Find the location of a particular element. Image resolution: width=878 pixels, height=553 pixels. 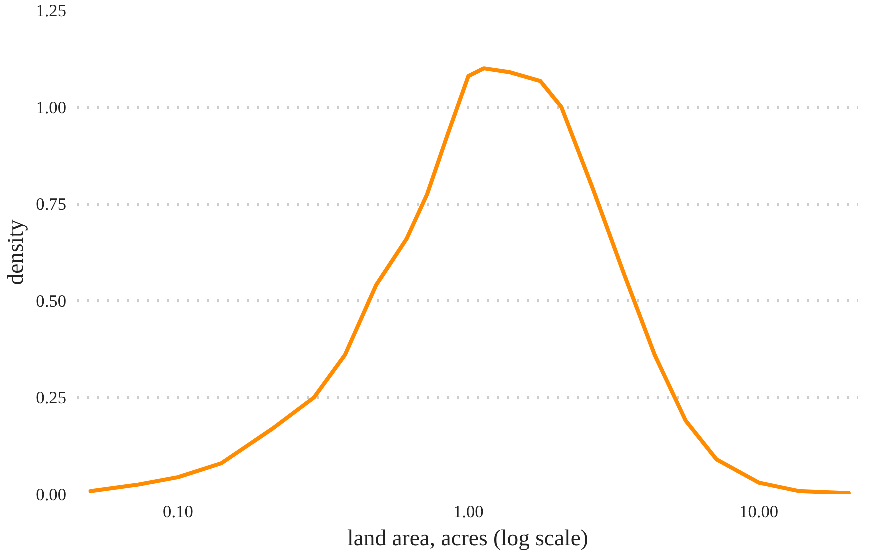

x-tick-label: 1.00 is located at coordinates (468, 512).